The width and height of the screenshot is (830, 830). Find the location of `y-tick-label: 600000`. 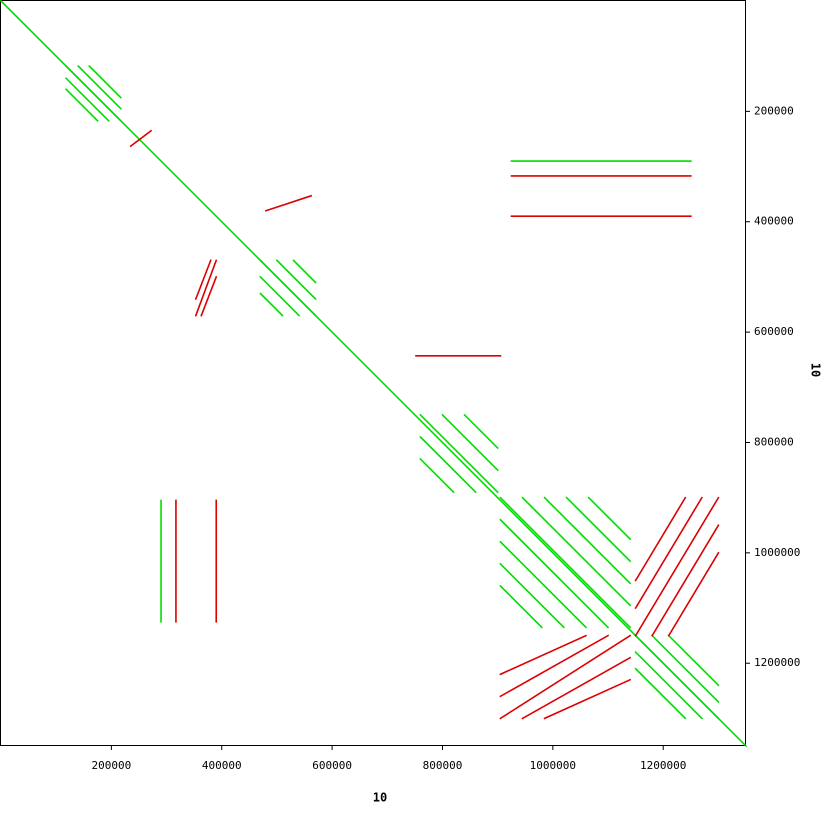

y-tick-label: 600000 is located at coordinates (774, 331).